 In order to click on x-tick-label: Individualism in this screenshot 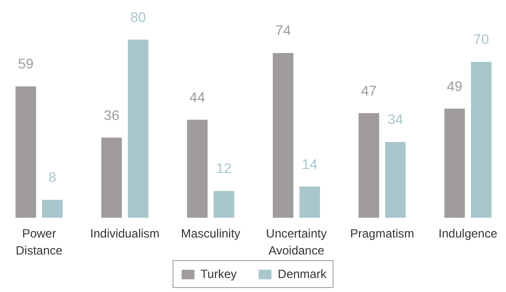, I will do `click(125, 233)`.